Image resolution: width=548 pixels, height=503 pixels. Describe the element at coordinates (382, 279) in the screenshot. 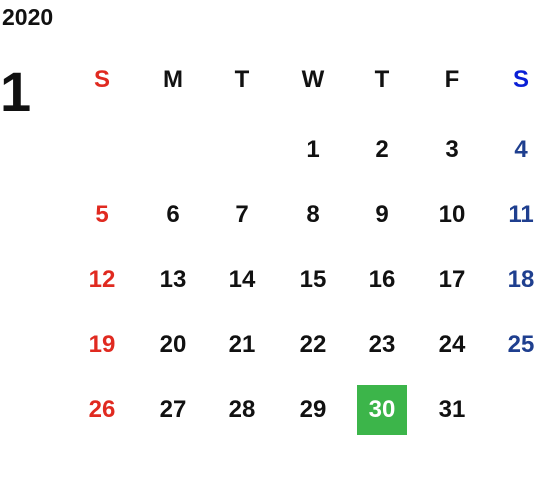

I see `day: 16` at that location.